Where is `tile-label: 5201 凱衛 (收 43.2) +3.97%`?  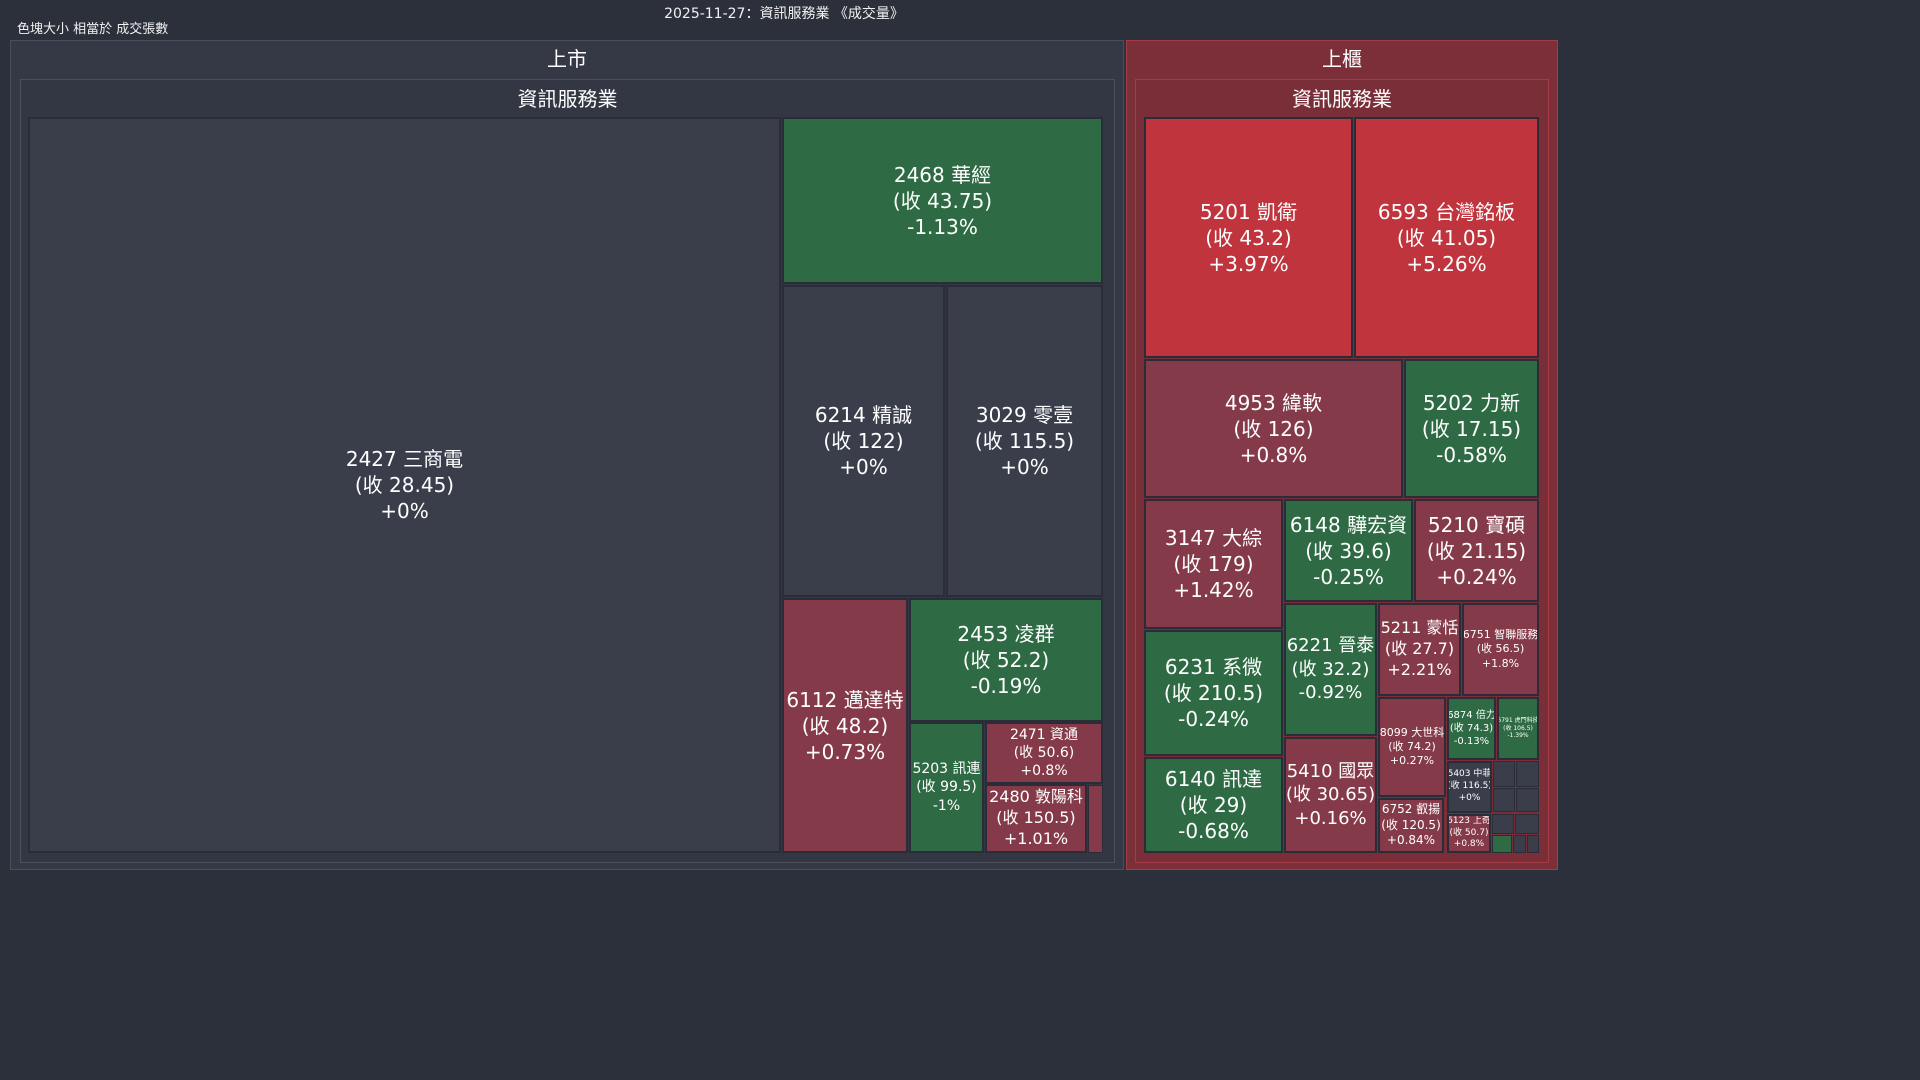
tile-label: 5201 凱衛 (收 43.2) +3.97% is located at coordinates (1248, 238).